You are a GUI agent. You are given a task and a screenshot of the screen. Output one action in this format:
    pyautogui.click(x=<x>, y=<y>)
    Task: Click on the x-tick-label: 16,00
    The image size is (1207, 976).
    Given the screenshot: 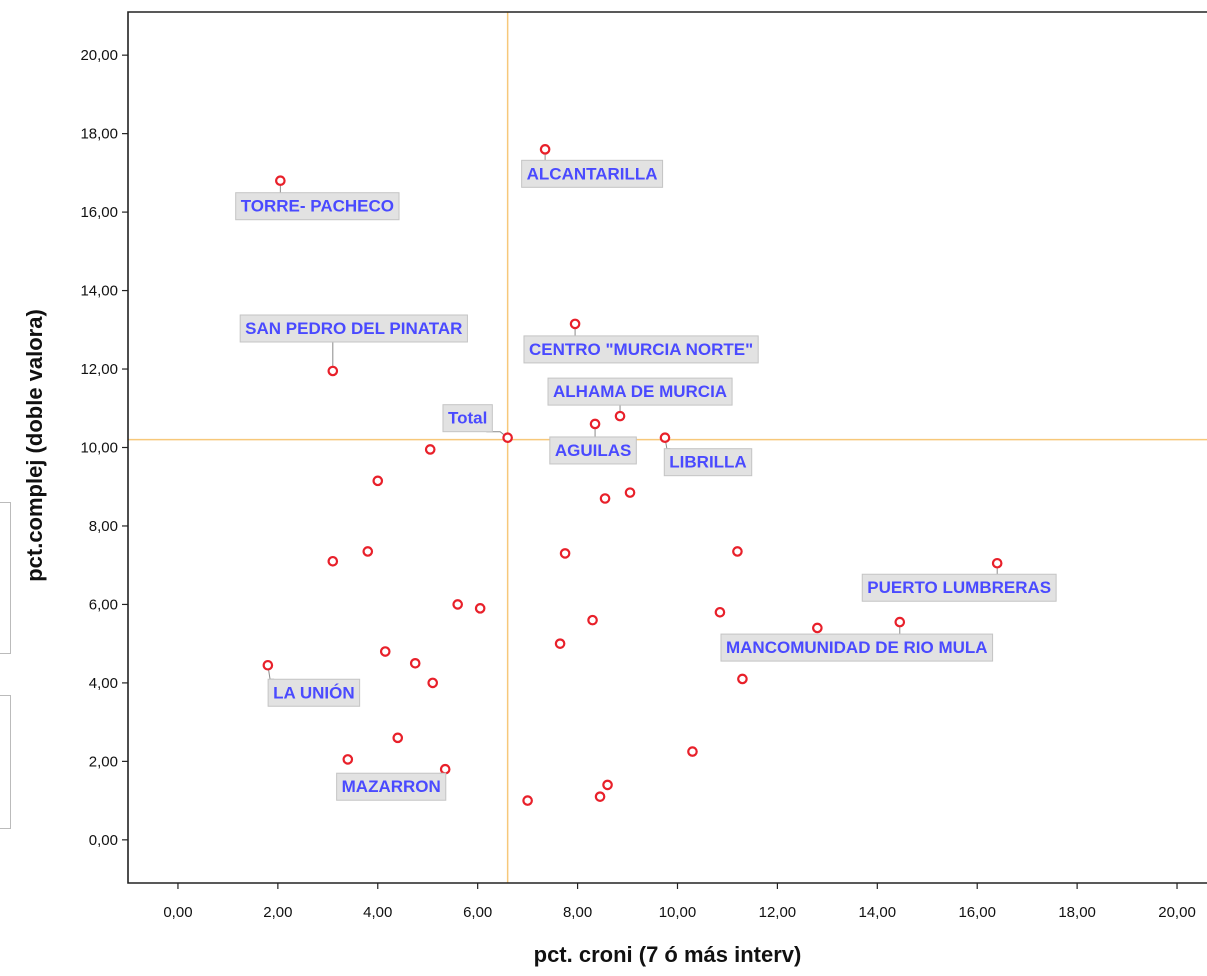 What is the action you would take?
    pyautogui.click(x=977, y=912)
    